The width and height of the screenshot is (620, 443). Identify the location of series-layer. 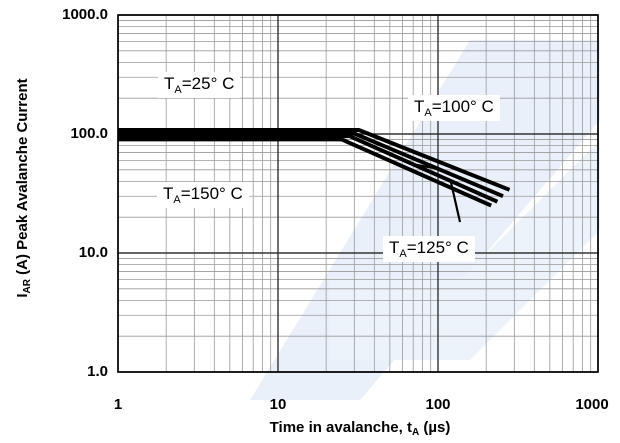
(314, 175).